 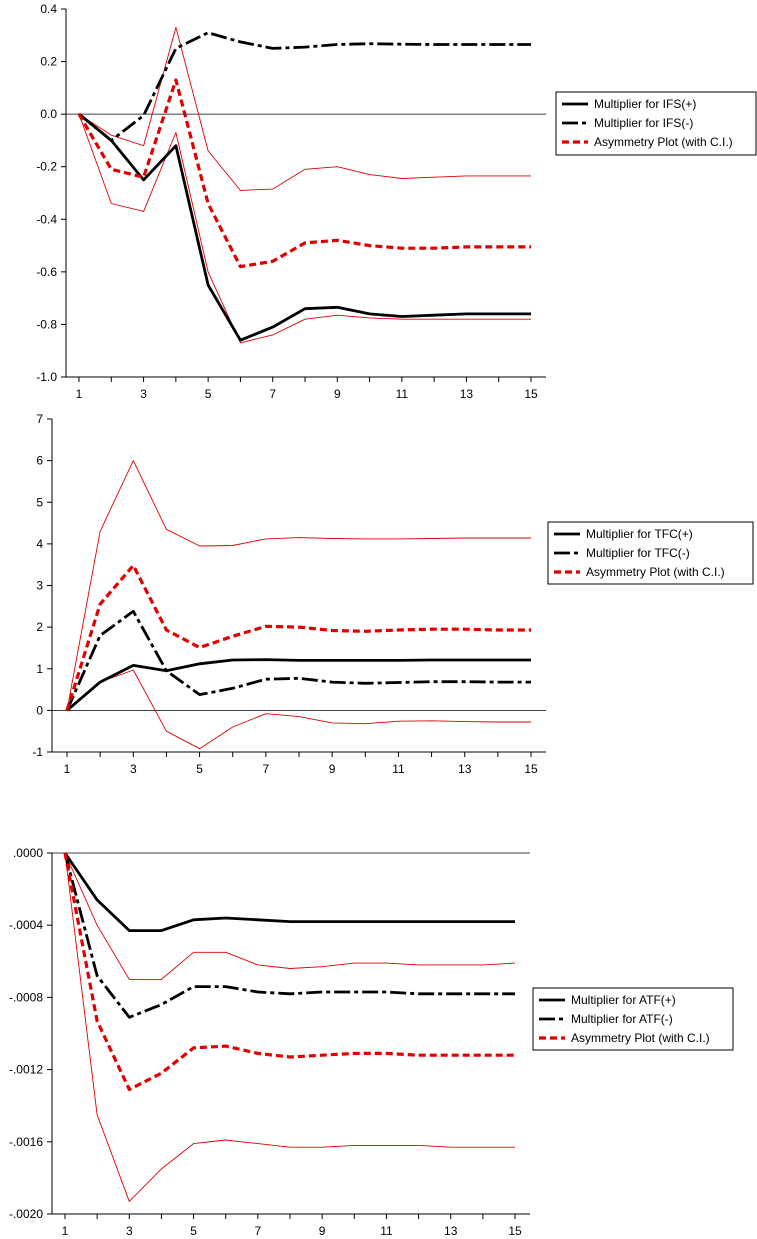 I want to click on y-tick-label: 0.0, so click(x=48, y=114).